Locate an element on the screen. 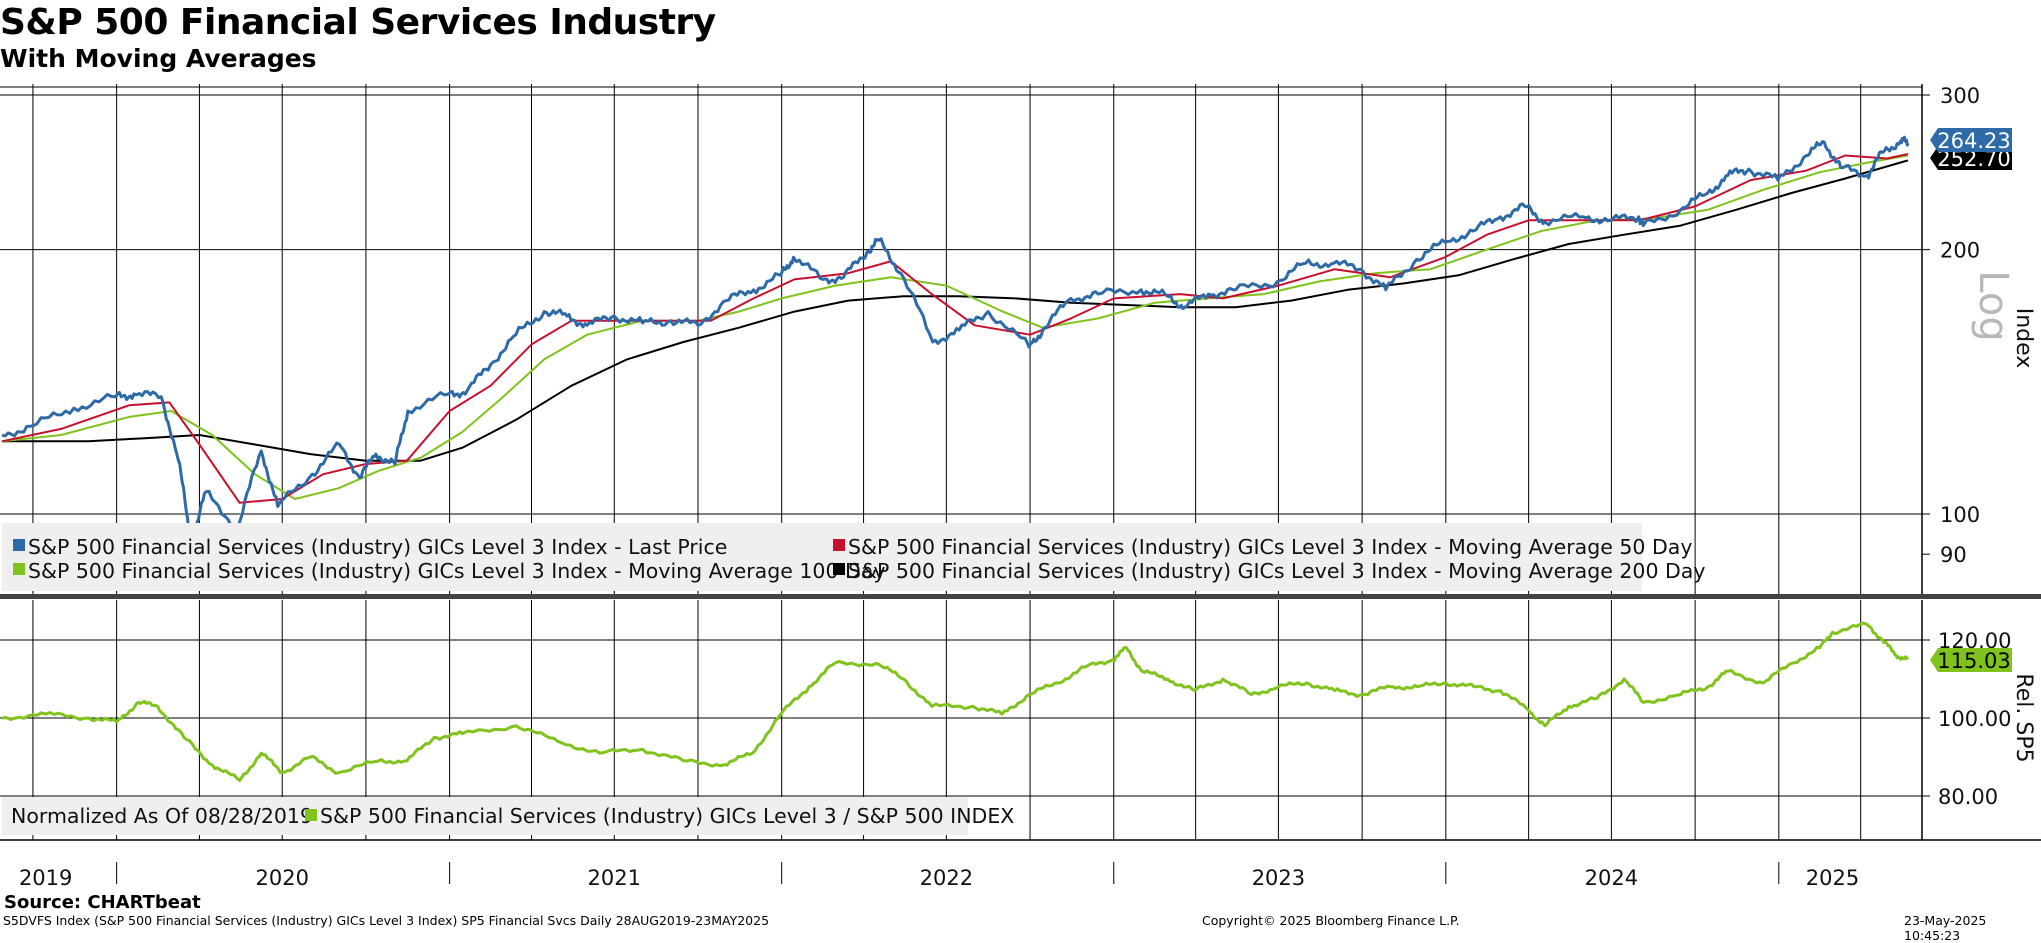 This screenshot has height=943, width=2041. last-value-badge-last-price-shape is located at coordinates (1971, 140).